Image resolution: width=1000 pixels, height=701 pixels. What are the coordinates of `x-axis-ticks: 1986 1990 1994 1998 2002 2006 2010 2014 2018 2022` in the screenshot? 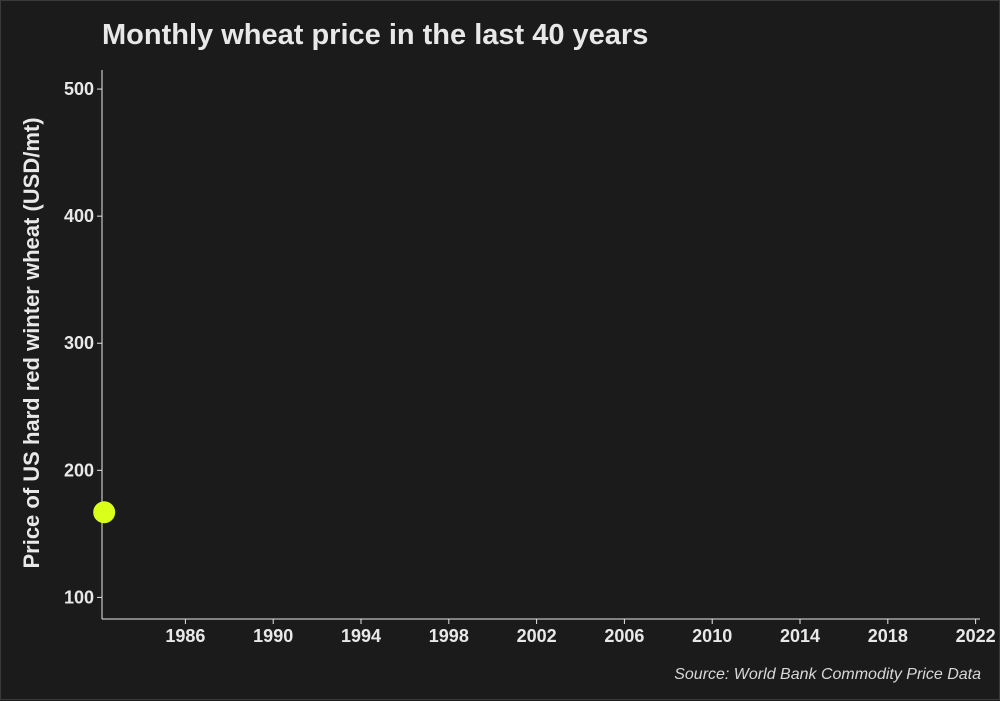 It's located at (580, 632).